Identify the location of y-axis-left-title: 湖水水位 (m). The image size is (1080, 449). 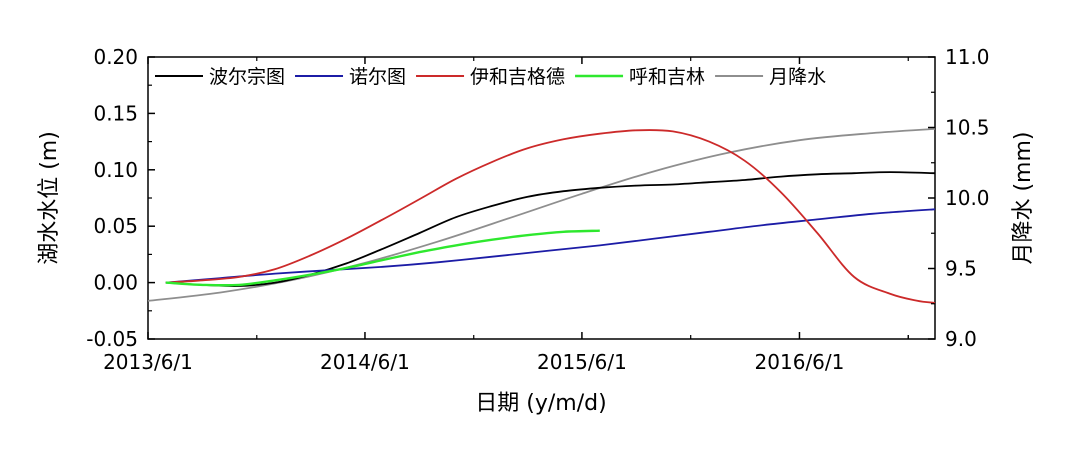
(49, 198).